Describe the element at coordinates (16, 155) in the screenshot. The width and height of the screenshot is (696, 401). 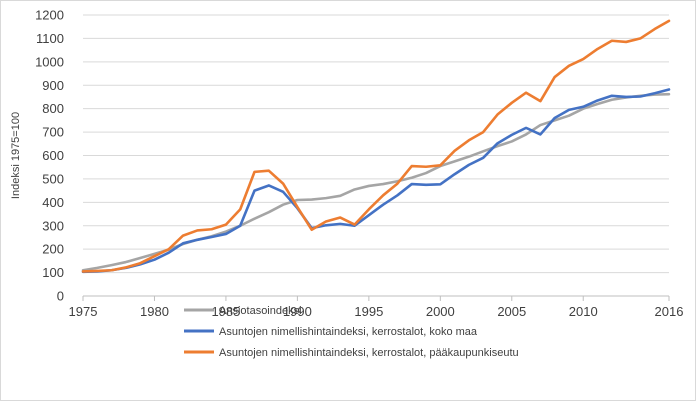
I see `y-axis-title: Indeksi 1975=100` at that location.